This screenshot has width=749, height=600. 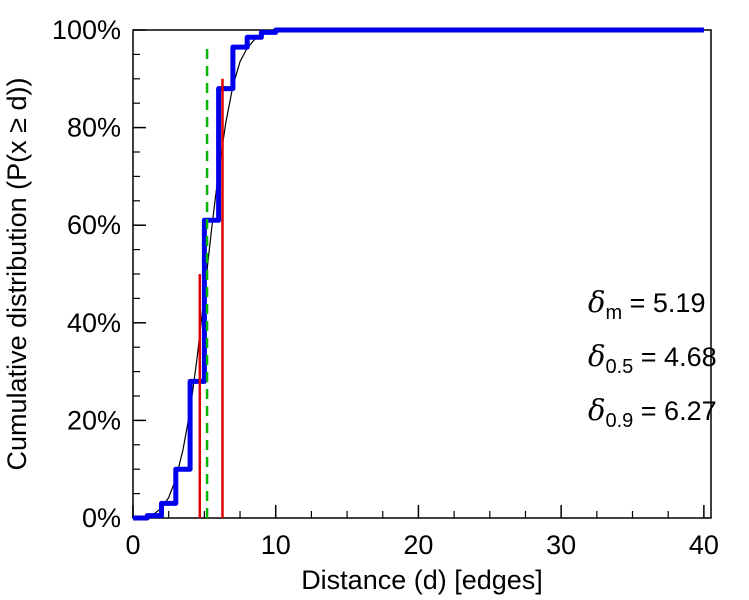 What do you see at coordinates (619, 421) in the screenshot?
I see `delta-subscript: 0.9` at bounding box center [619, 421].